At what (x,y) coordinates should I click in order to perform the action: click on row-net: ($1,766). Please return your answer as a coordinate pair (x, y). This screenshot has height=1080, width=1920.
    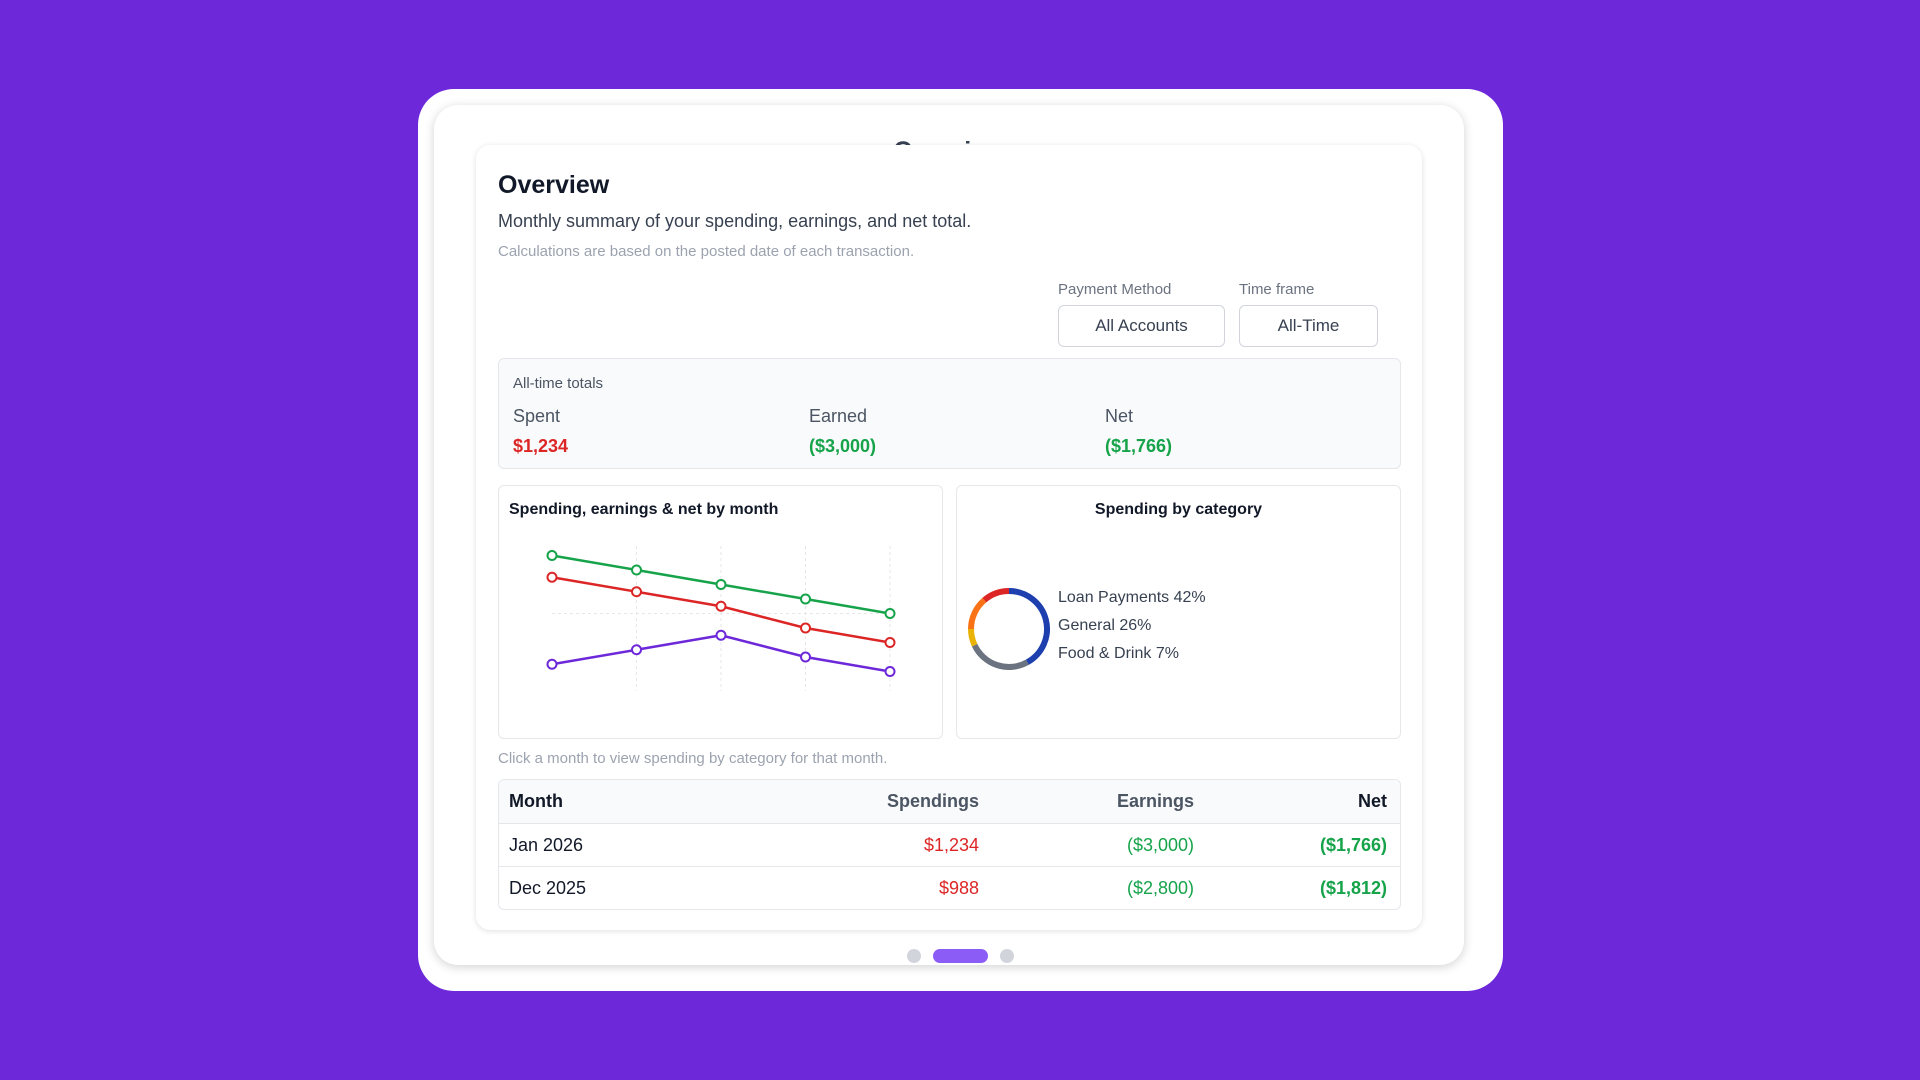
    Looking at the image, I should click on (1353, 844).